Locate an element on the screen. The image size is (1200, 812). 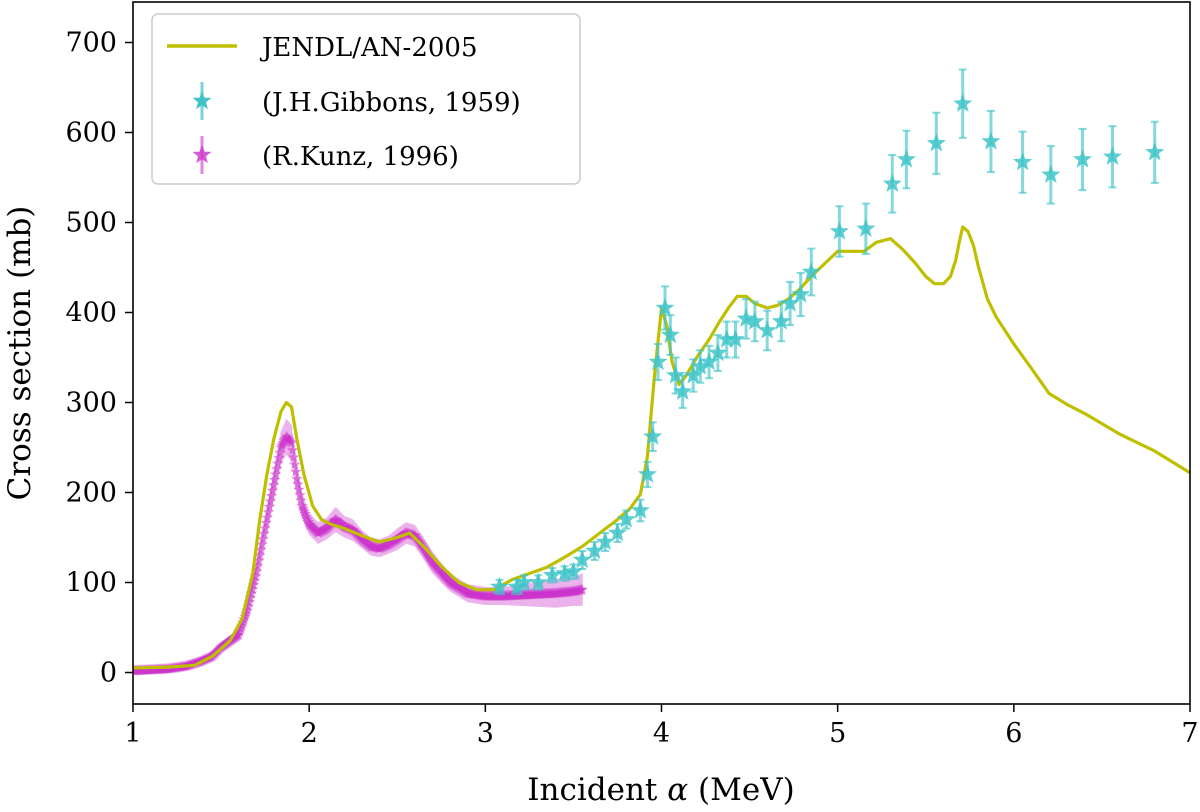
y-tick-label: 0 is located at coordinates (108, 673).